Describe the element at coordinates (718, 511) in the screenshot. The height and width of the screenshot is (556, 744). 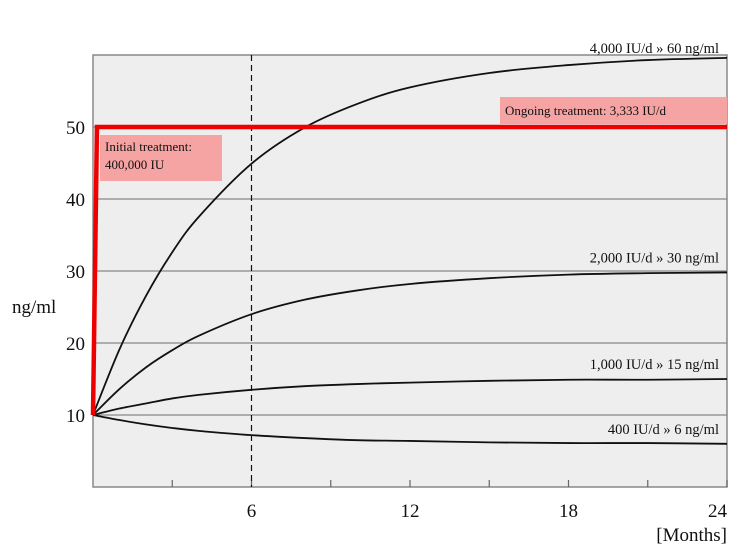
I see `x-tick-label: 24` at that location.